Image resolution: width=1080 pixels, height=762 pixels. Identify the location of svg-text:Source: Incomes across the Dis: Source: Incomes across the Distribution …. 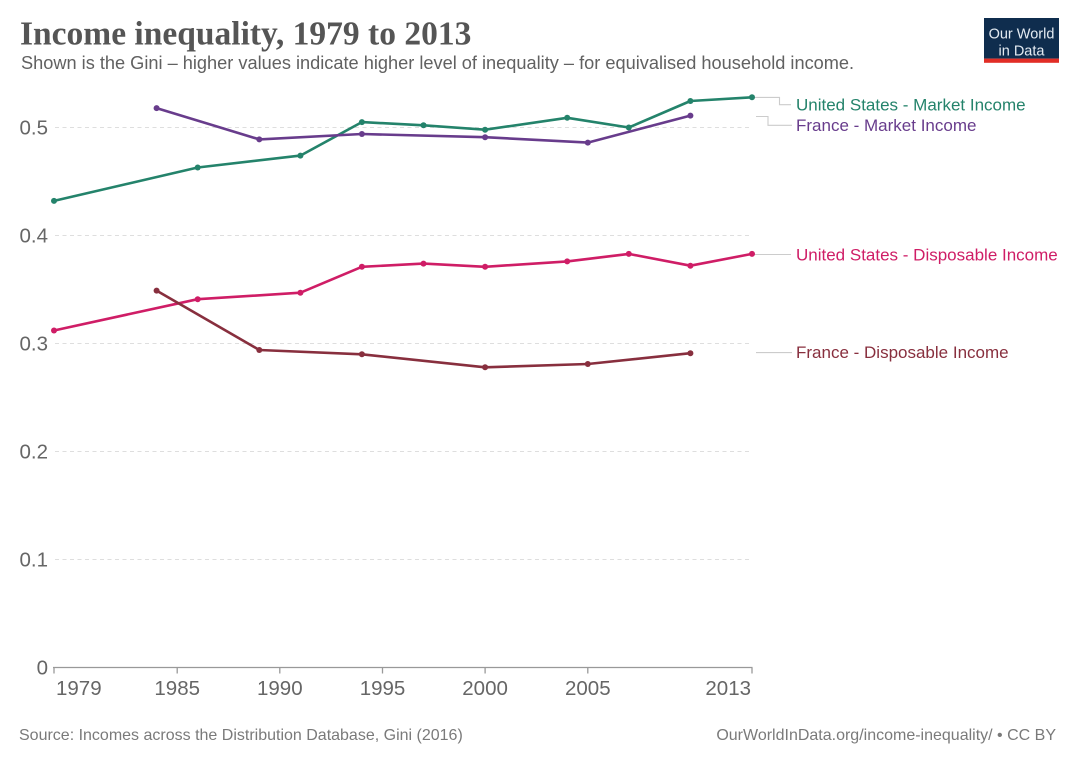
(241, 735).